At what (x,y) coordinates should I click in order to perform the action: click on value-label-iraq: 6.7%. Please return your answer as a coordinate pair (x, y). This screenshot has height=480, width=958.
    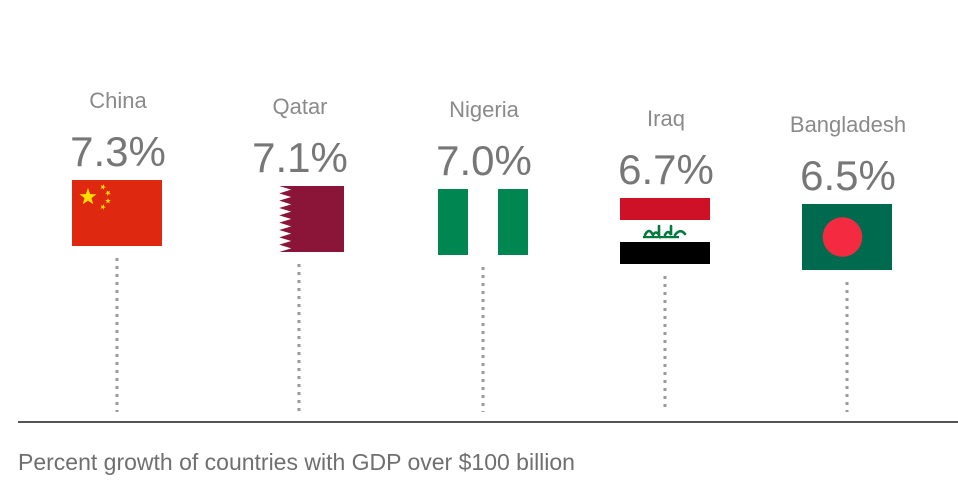
    Looking at the image, I should click on (666, 169).